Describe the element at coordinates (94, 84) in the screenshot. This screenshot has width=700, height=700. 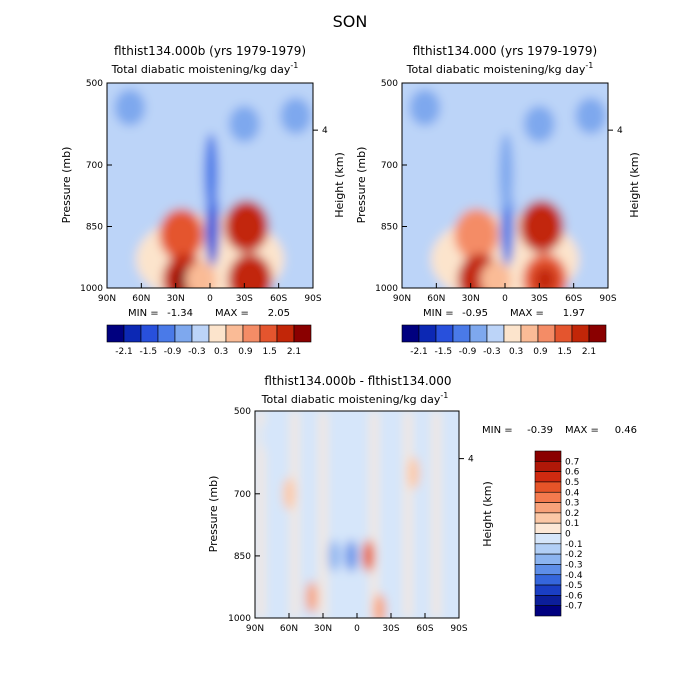
I see `y-tick-label: 500` at that location.